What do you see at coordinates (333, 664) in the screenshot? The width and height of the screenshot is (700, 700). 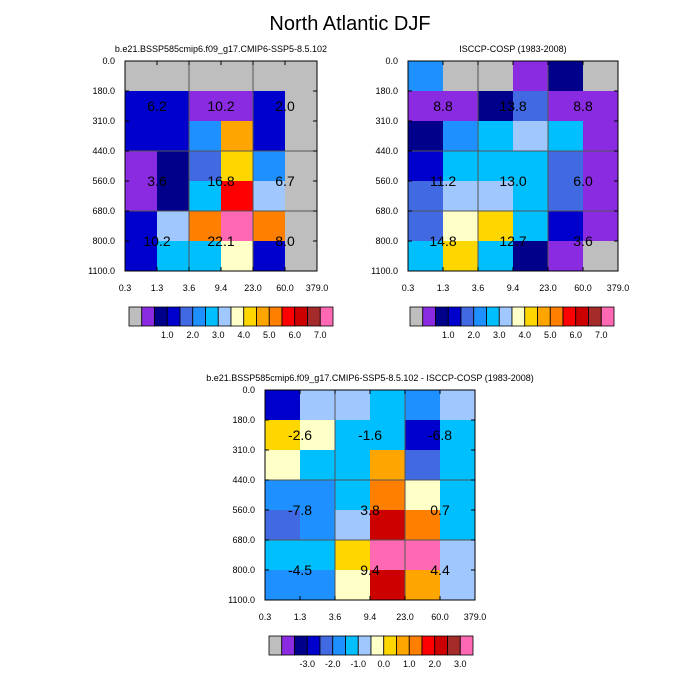 I see `colorbar-label: -2.0` at bounding box center [333, 664].